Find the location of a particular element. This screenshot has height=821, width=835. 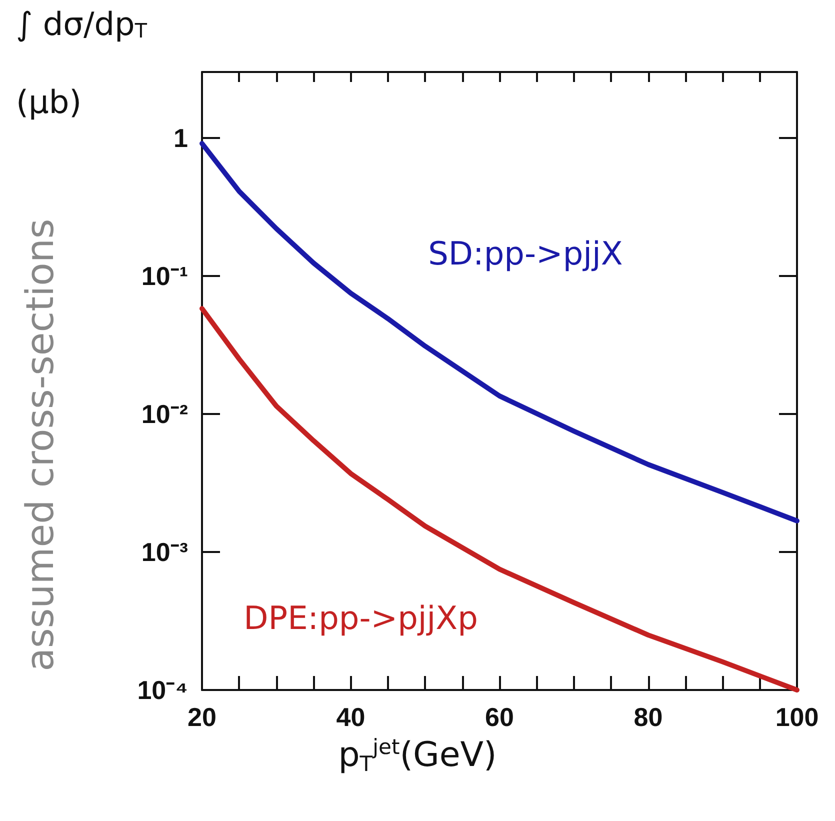

y-tick-label: 10⁻² is located at coordinates (164, 413).